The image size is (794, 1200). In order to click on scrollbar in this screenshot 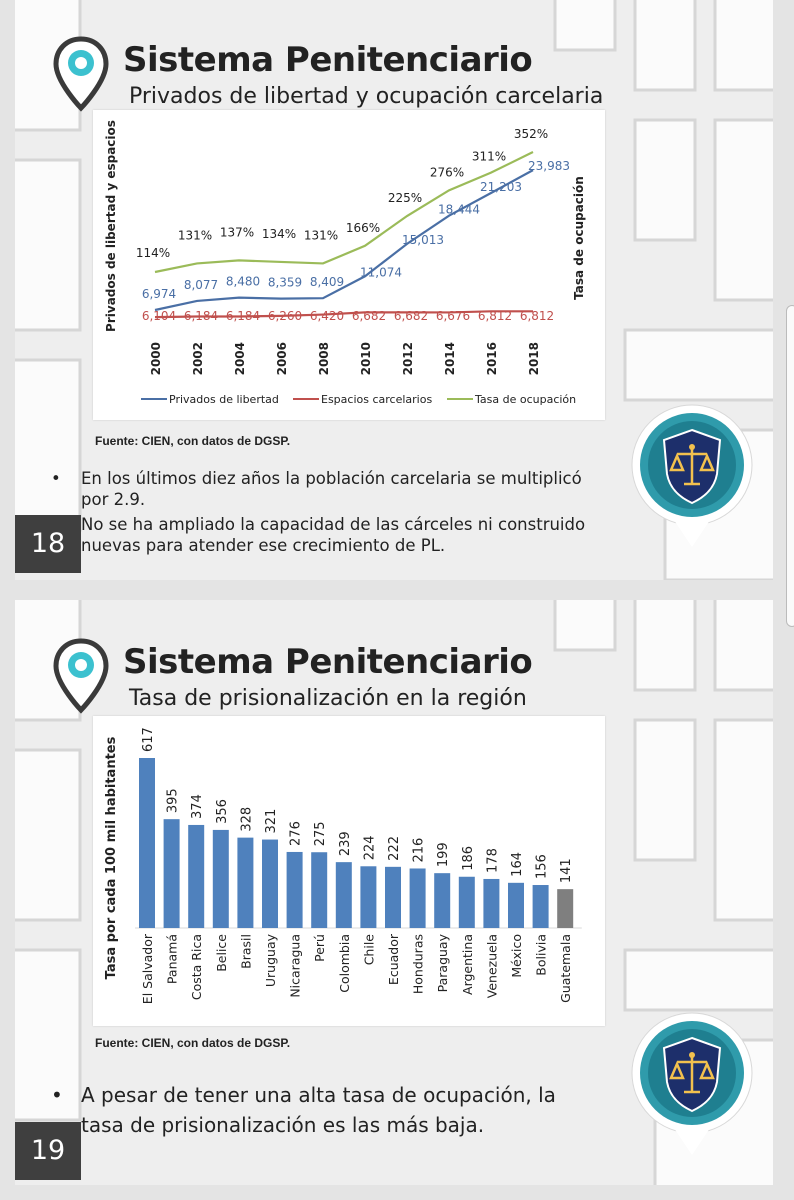, I will do `click(790, 466)`.